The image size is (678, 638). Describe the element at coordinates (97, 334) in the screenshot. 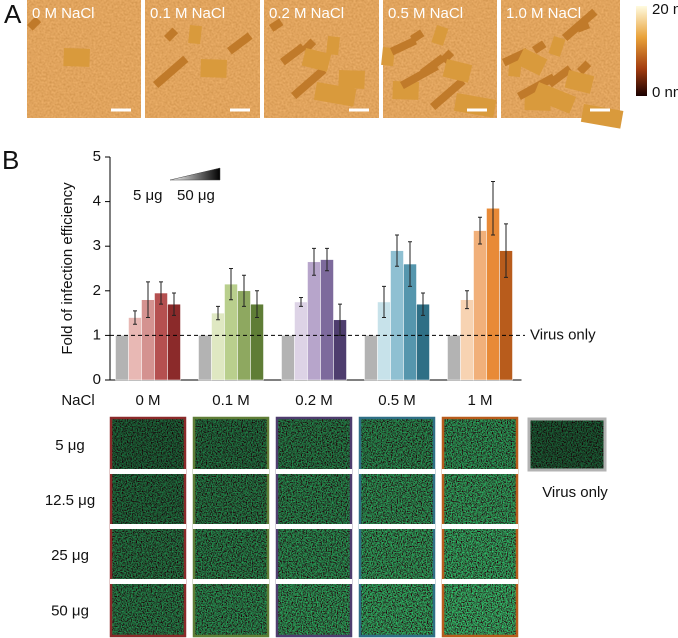

I see `y-tick-label: 1` at that location.